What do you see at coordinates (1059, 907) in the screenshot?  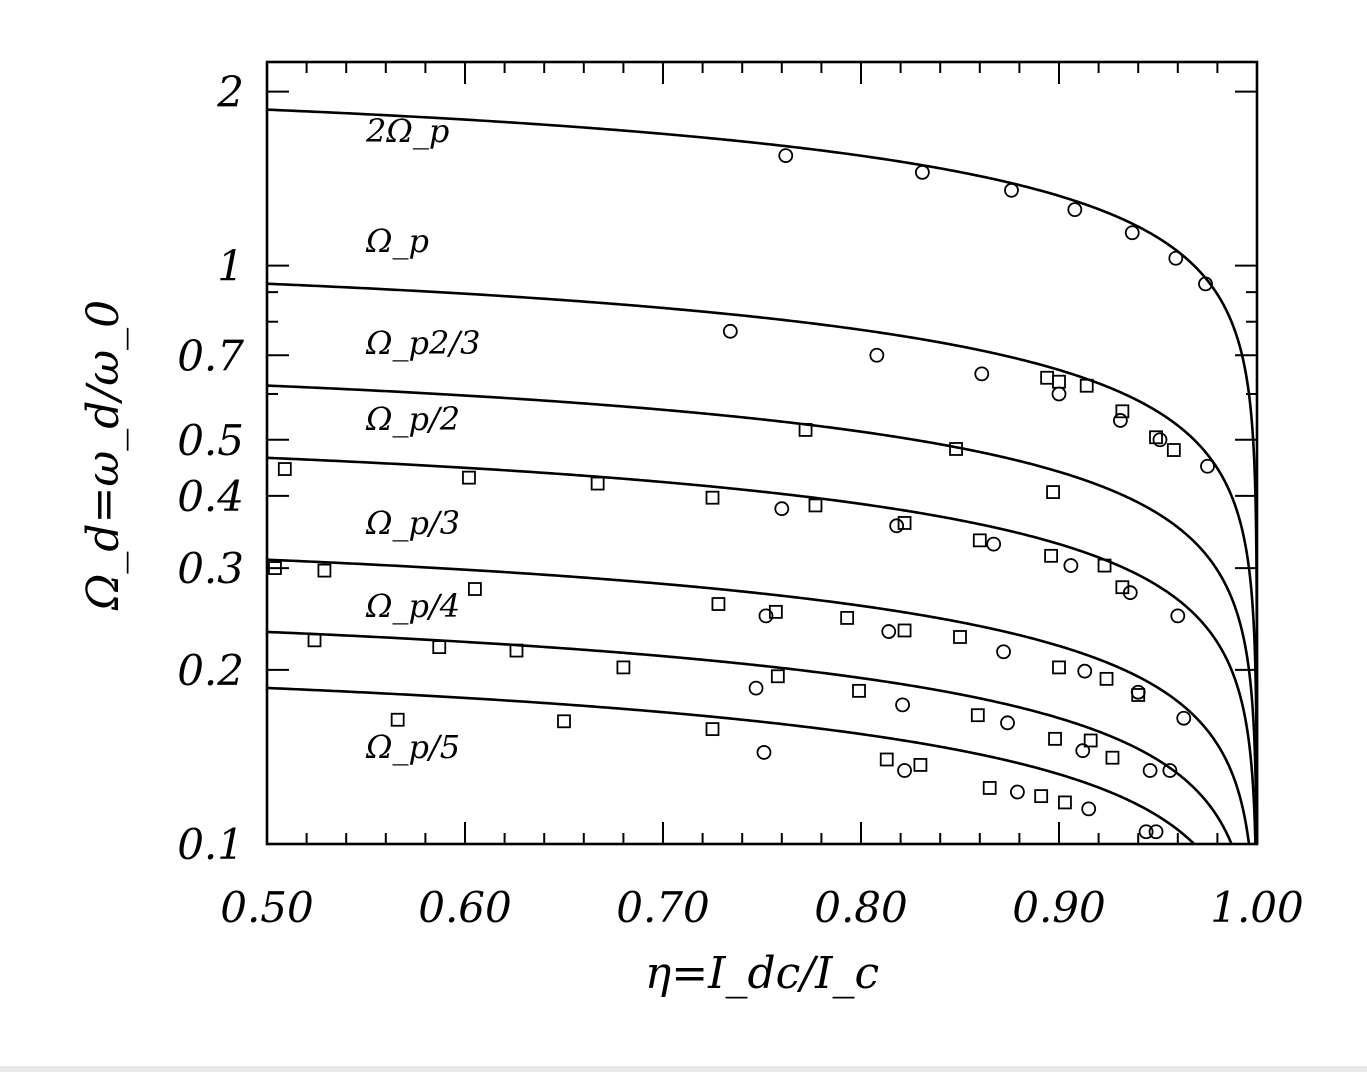 I see `x-tick-label: 0.90` at bounding box center [1059, 907].